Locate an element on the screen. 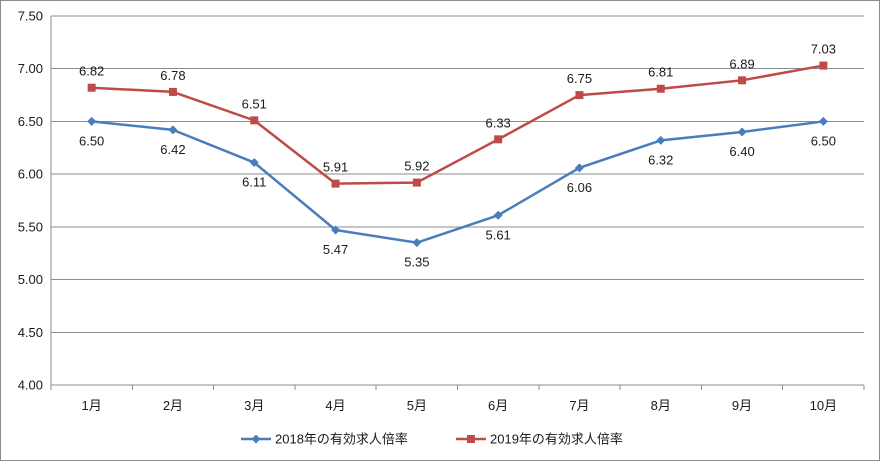  y-tick-label: 7.00 is located at coordinates (30, 68).